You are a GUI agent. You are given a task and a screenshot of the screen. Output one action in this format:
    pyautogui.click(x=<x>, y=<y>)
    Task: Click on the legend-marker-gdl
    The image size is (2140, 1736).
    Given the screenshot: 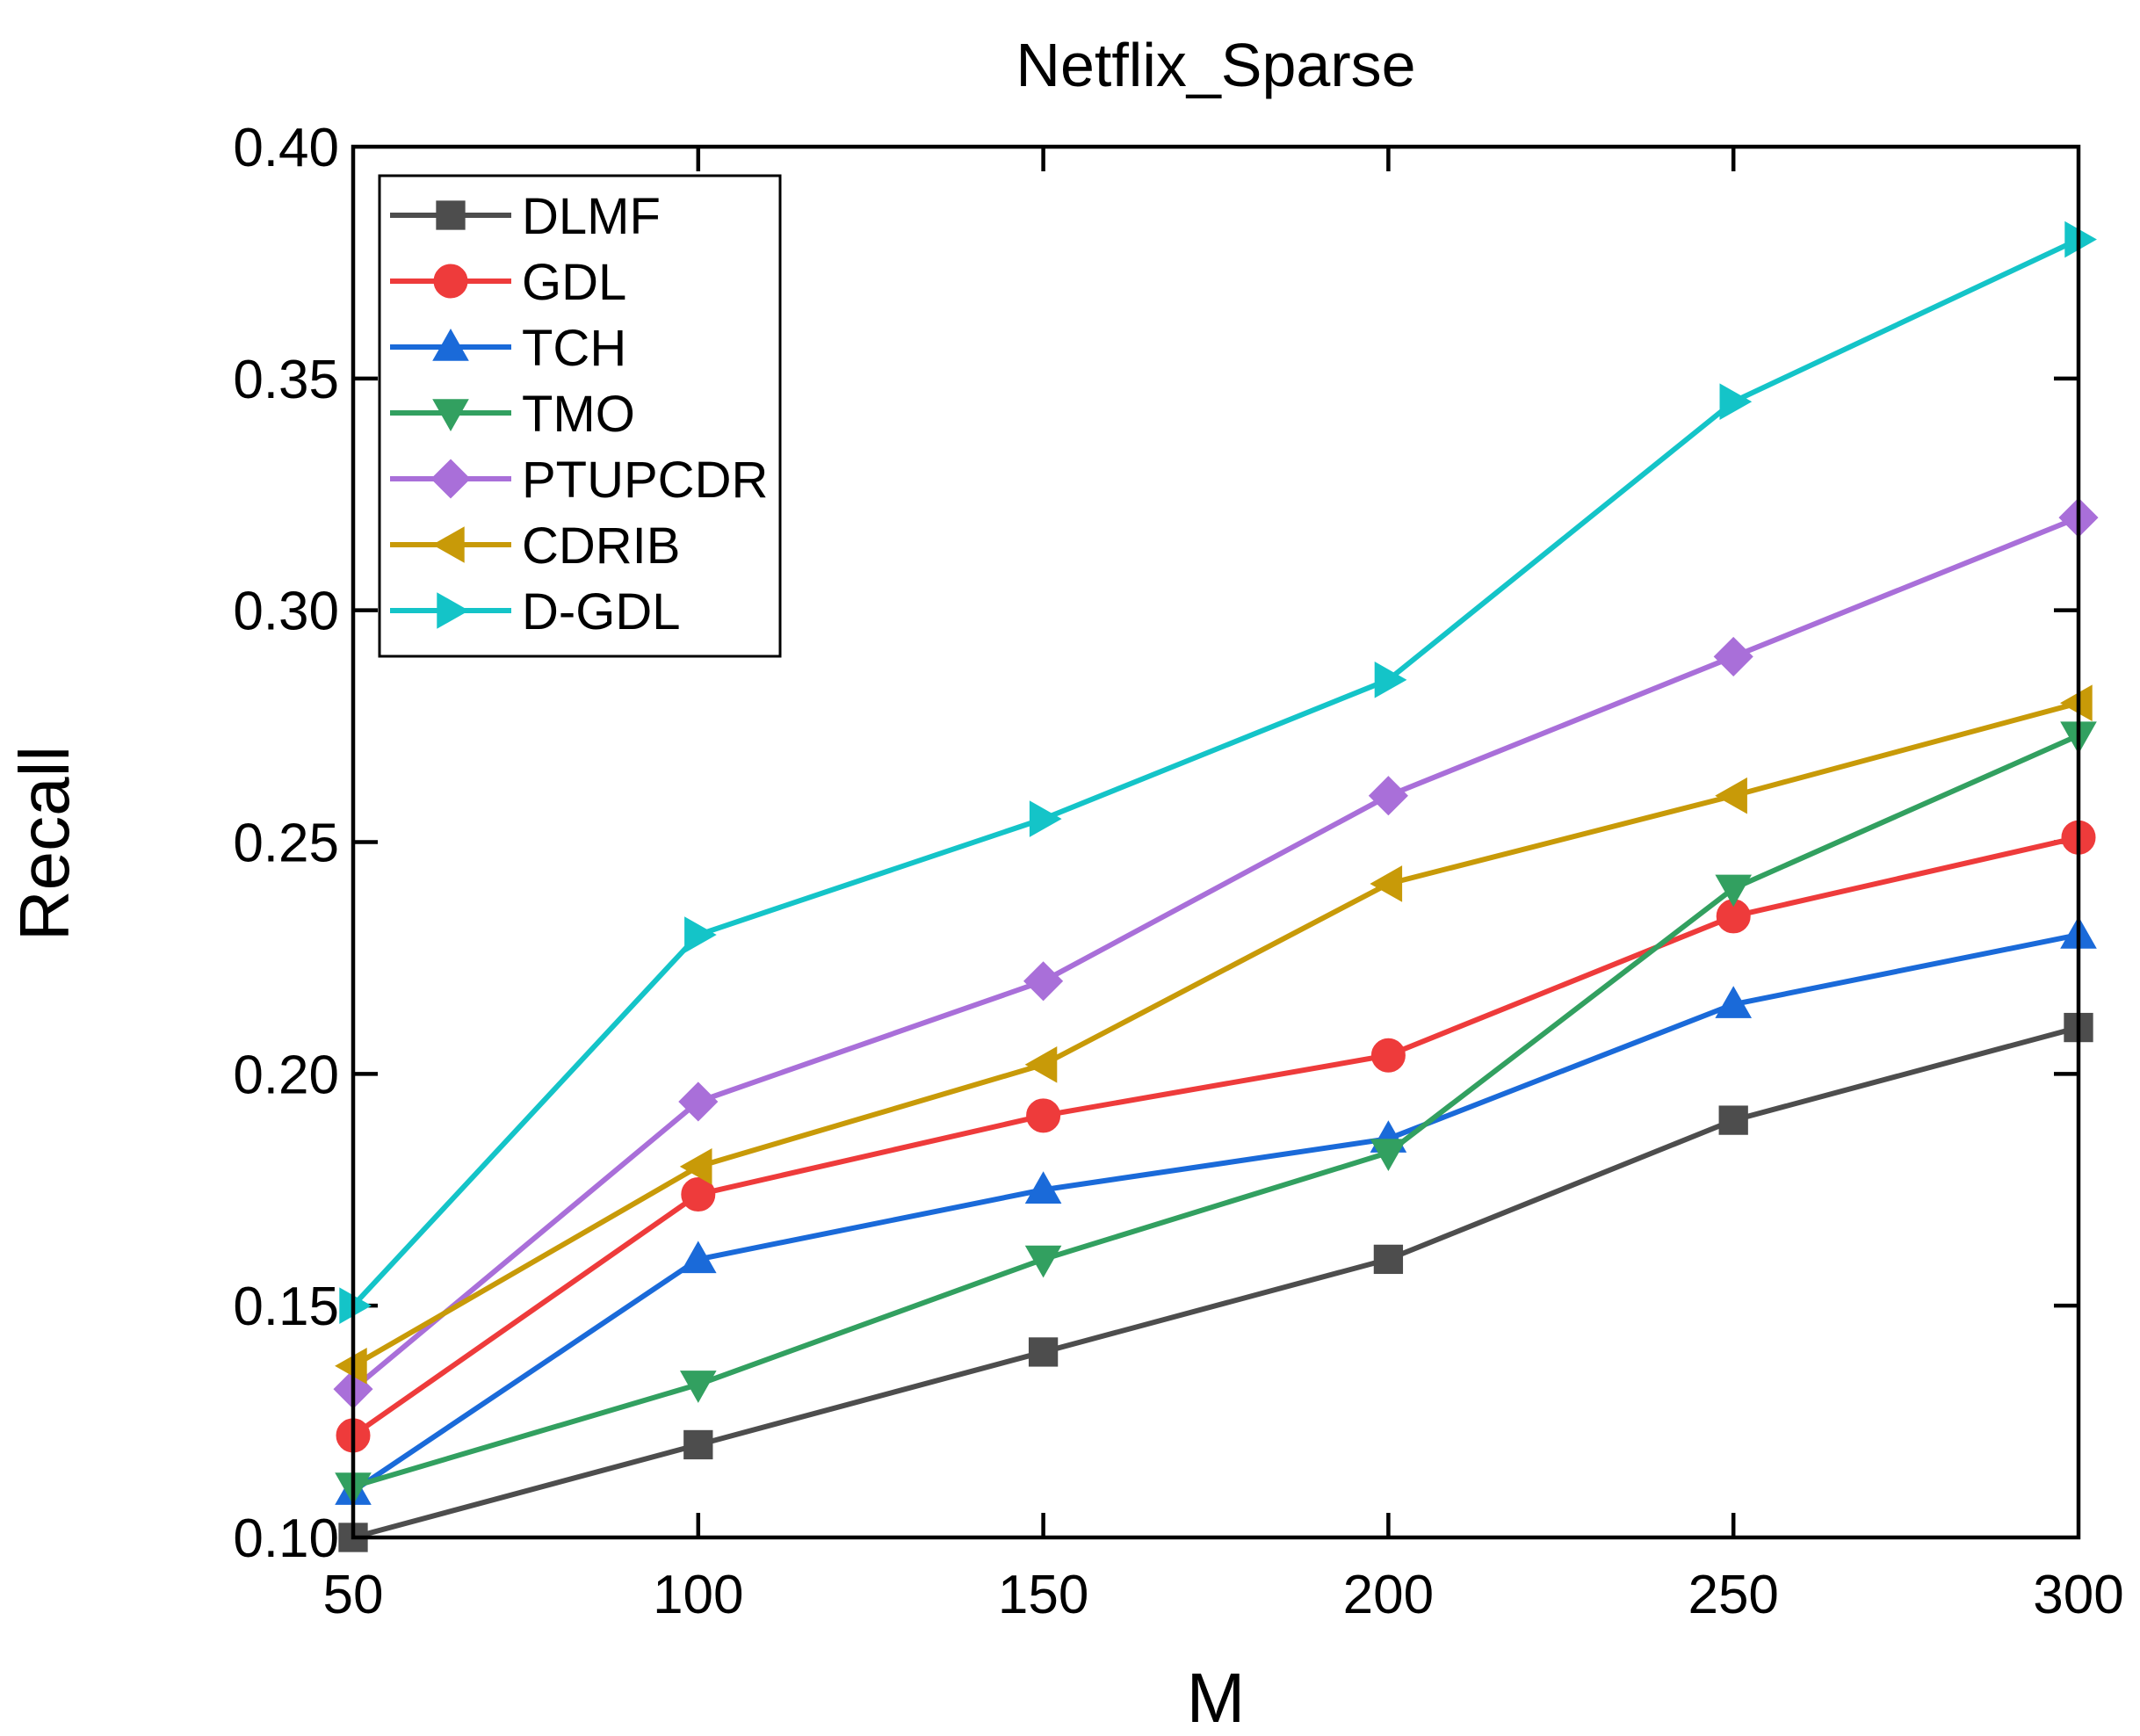 What is the action you would take?
    pyautogui.click(x=451, y=281)
    